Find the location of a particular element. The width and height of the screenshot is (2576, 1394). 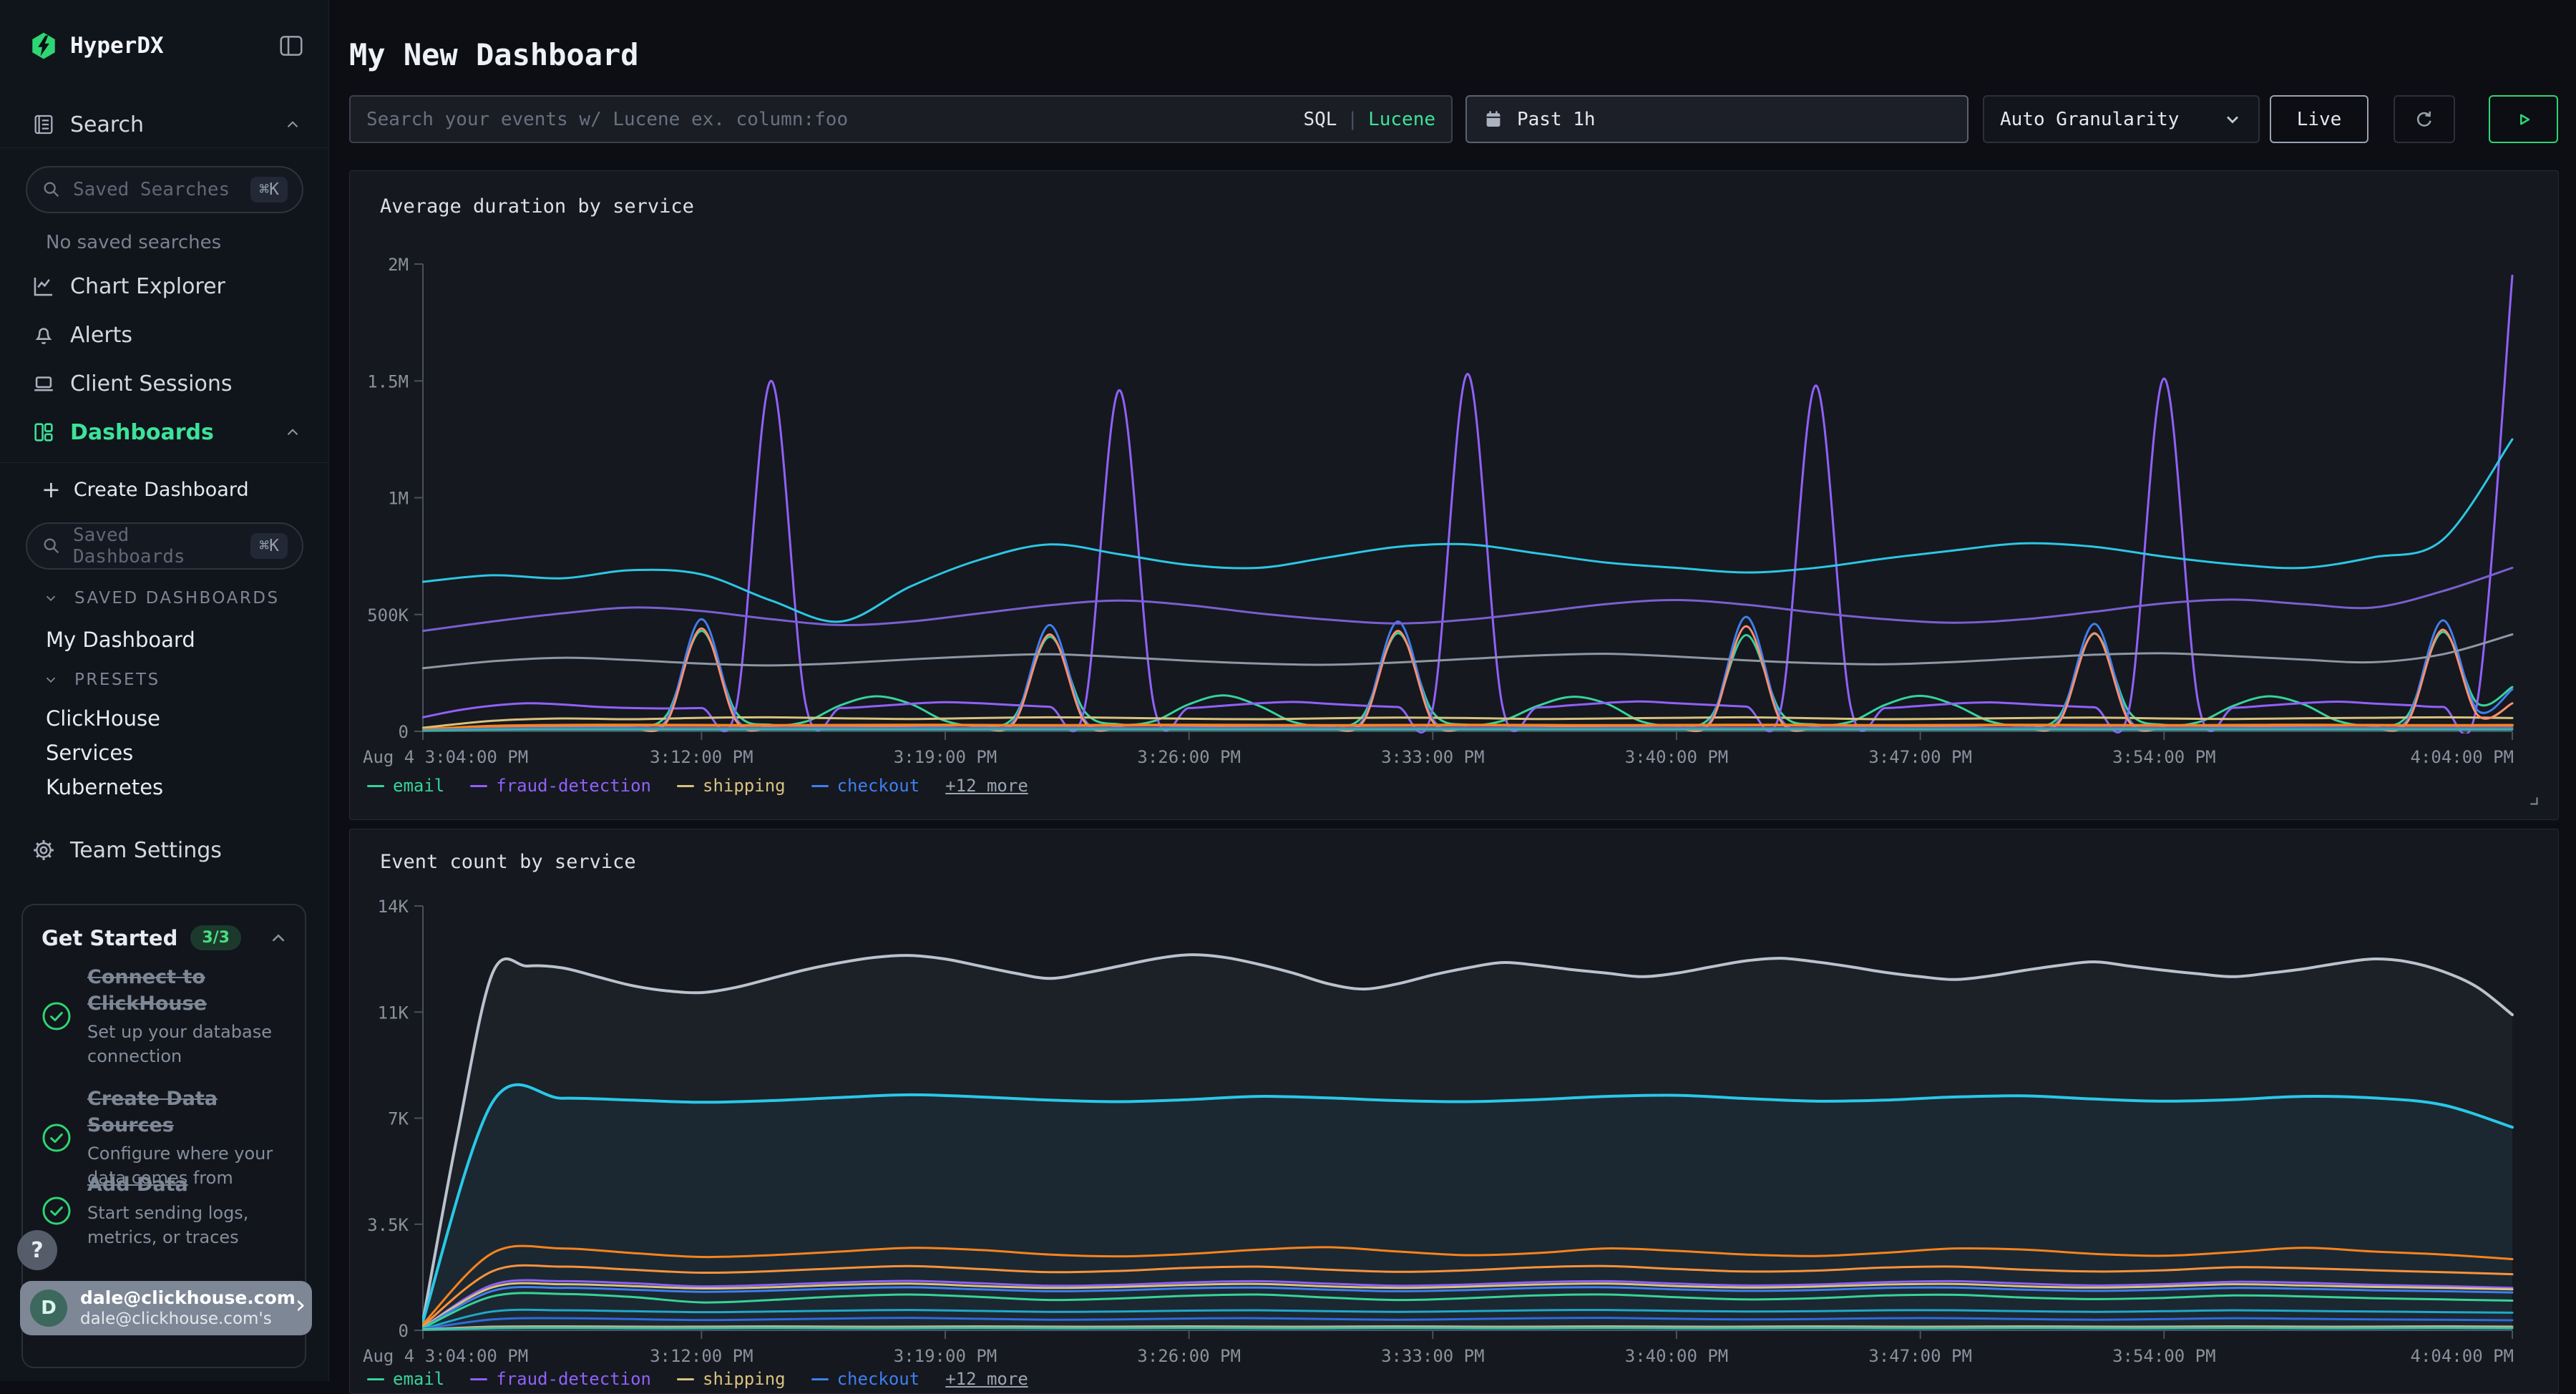

preset-link-label: Kubernetes is located at coordinates (105, 787).